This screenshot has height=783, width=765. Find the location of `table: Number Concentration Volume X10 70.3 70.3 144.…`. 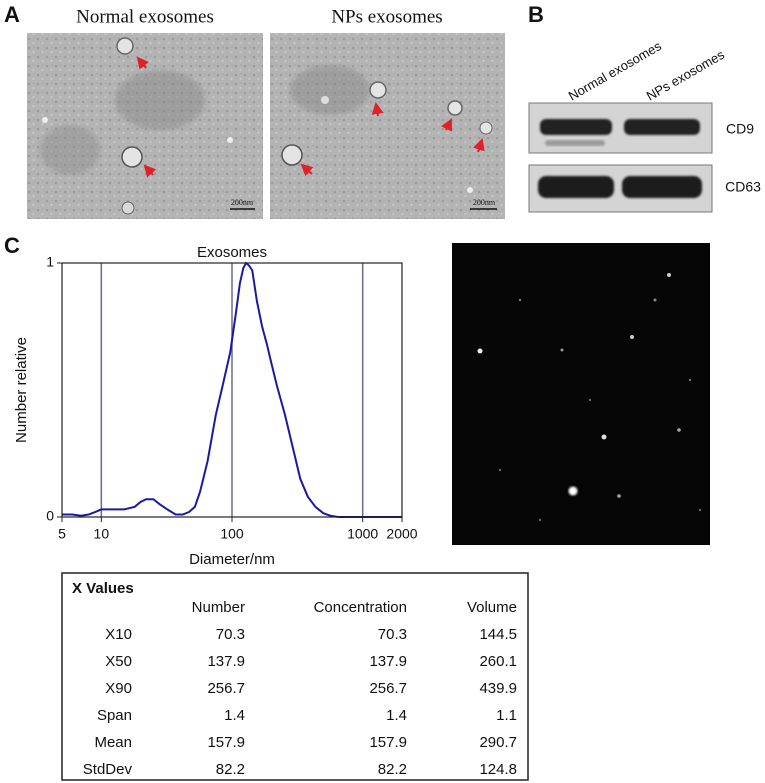

table: Number Concentration Volume X10 70.3 70.3 144.… is located at coordinates (300, 688).